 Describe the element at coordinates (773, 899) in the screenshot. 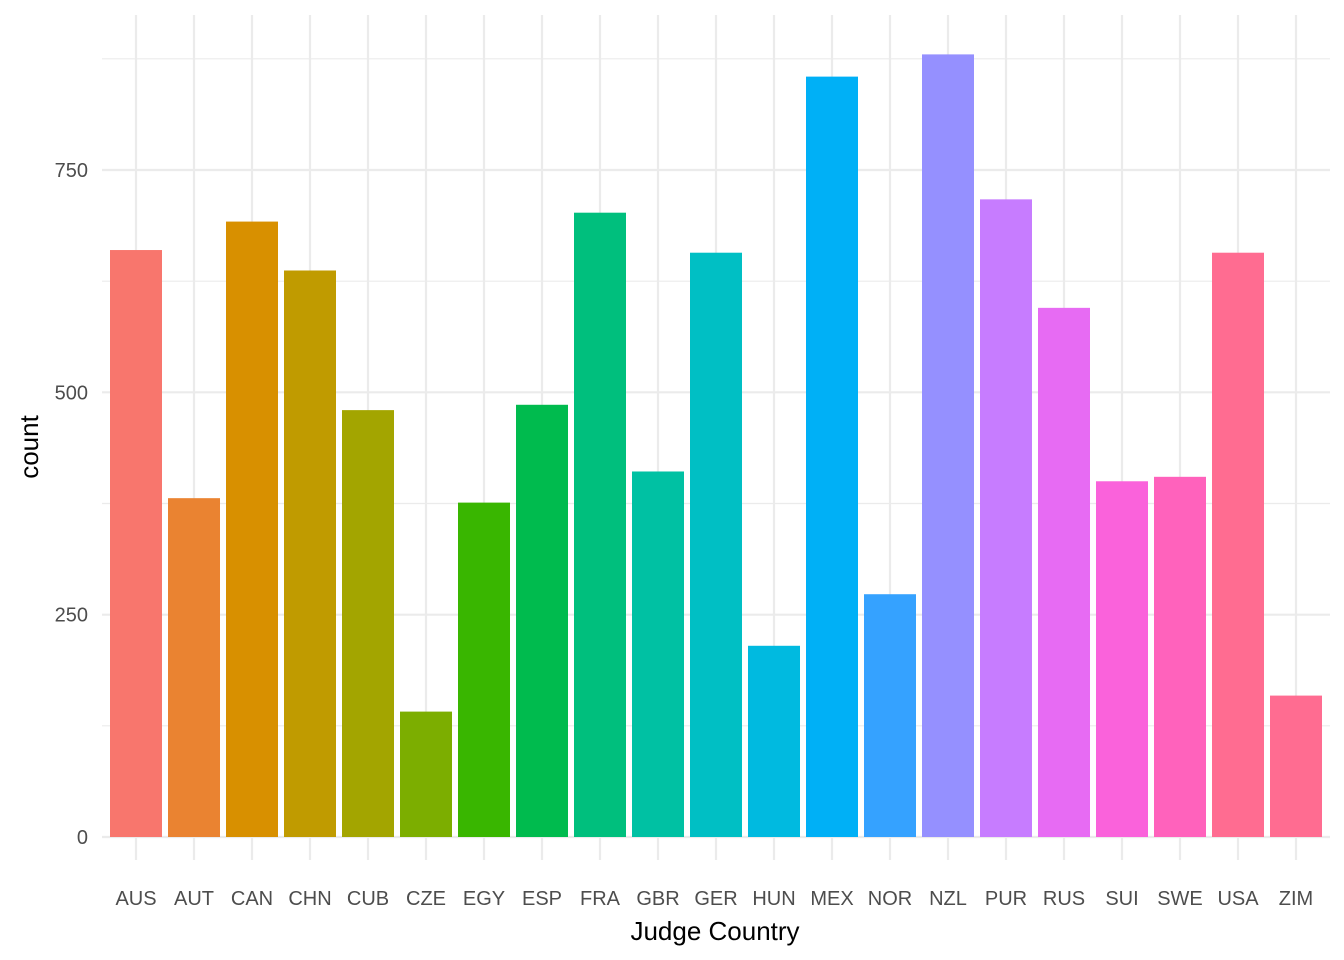

I see `x-tick-label: HUN` at that location.